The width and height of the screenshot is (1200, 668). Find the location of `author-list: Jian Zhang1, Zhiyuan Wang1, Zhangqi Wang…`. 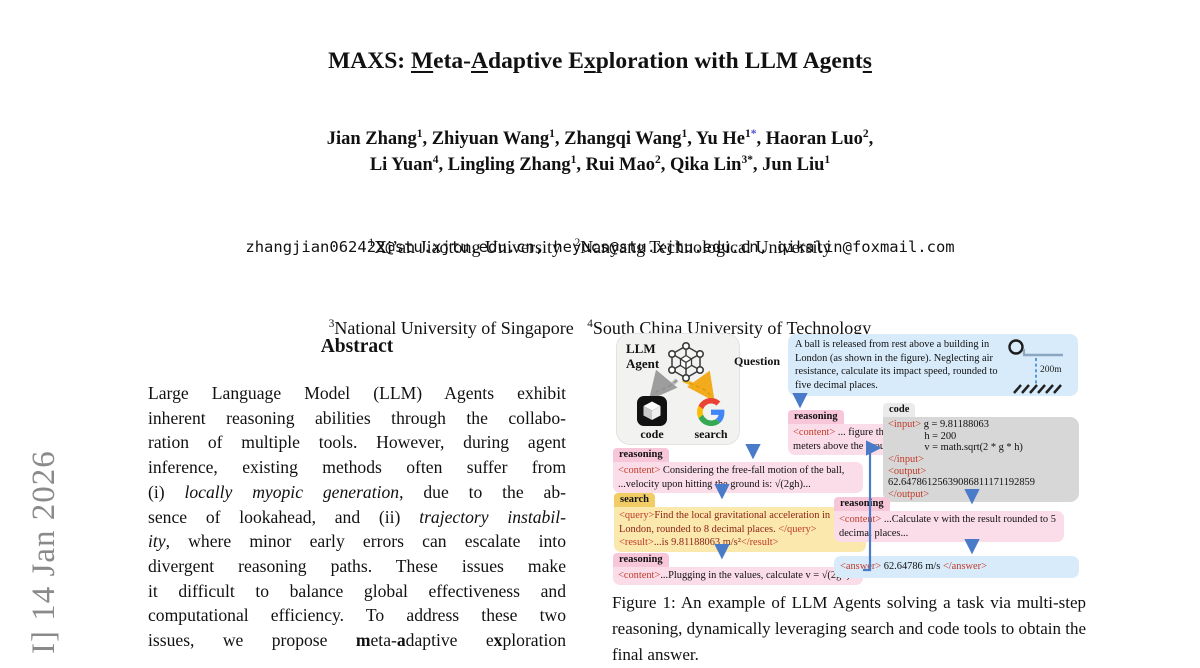

author-list: Jian Zhang1, Zhiyuan Wang1, Zhangqi Wang… is located at coordinates (600, 152).